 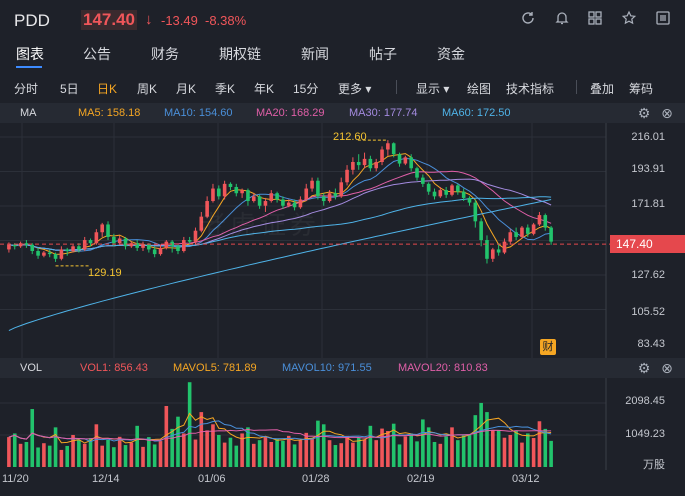 I want to click on period-5day: 5日, so click(x=69, y=89).